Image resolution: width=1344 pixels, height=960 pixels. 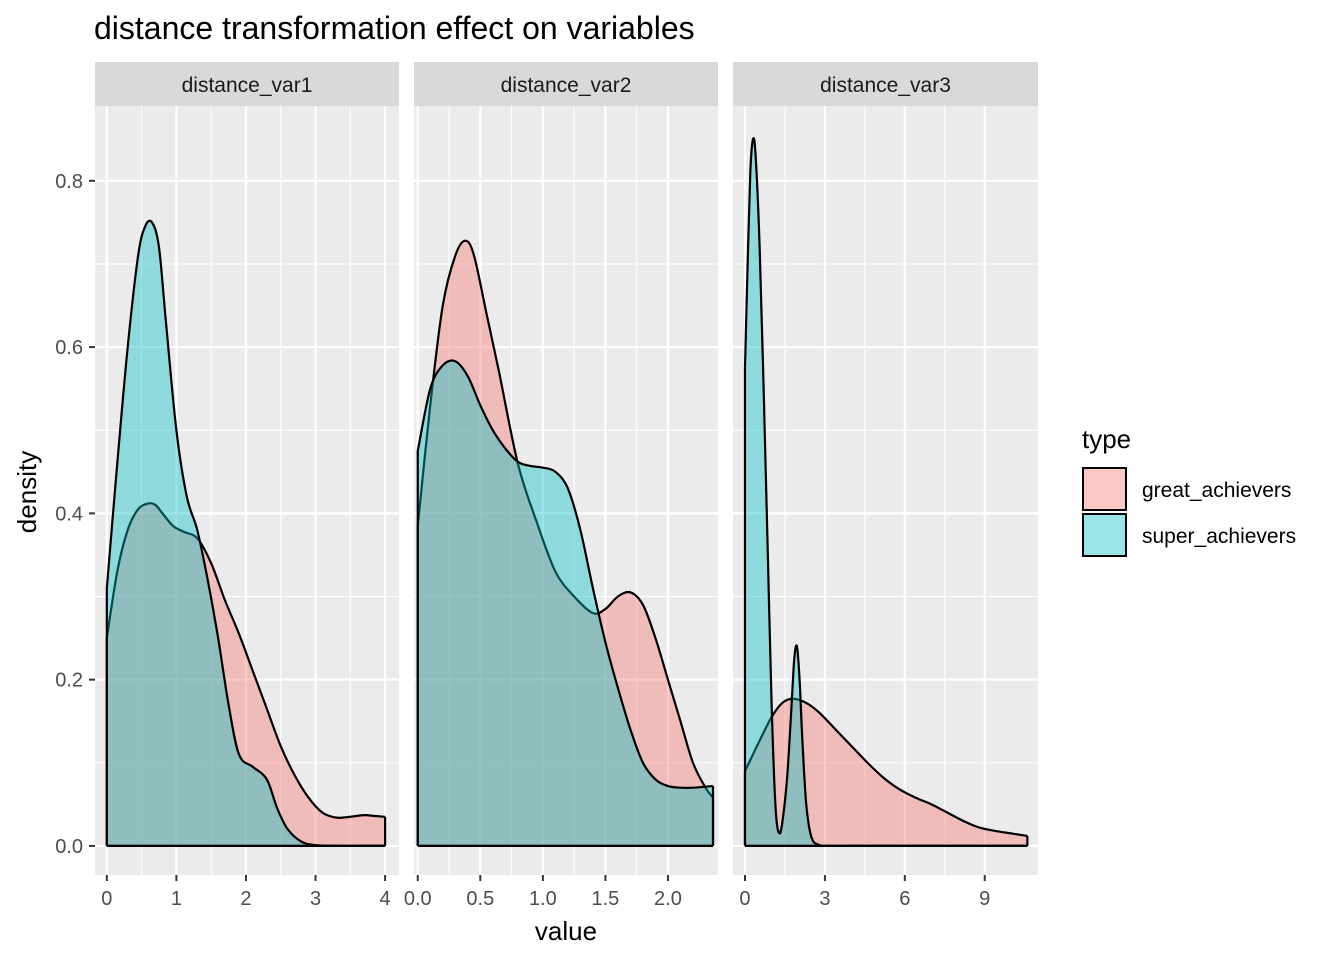 What do you see at coordinates (69, 182) in the screenshot?
I see `y-tick-label: 0.8` at bounding box center [69, 182].